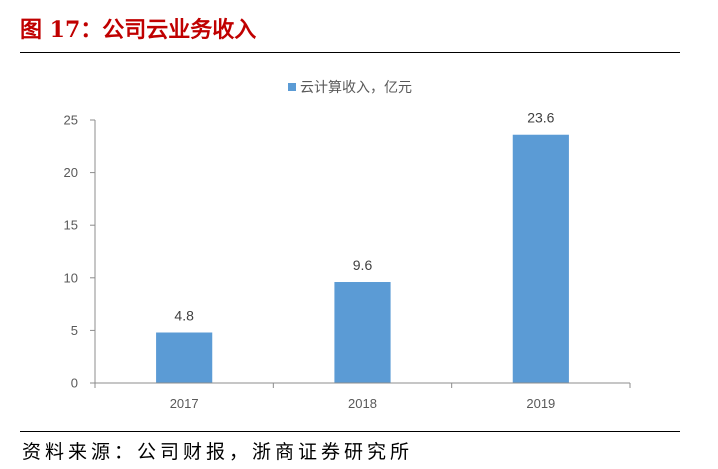 The height and width of the screenshot is (469, 718). I want to click on bar-2017, so click(184, 357).